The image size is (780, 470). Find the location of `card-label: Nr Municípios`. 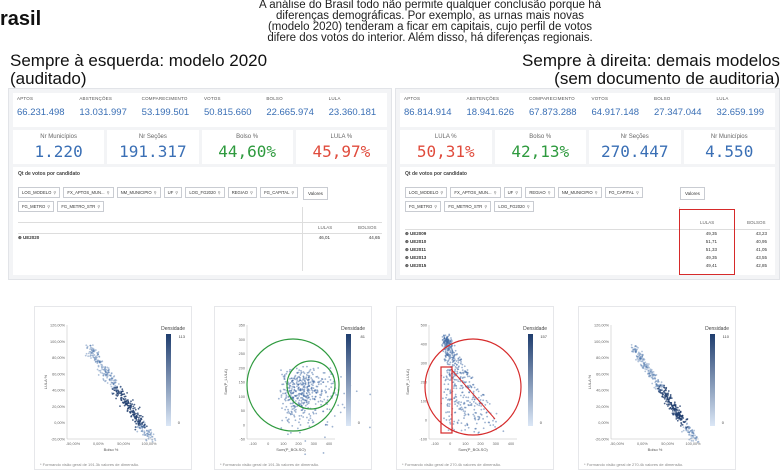

card-label: Nr Municípios is located at coordinates (58, 137).